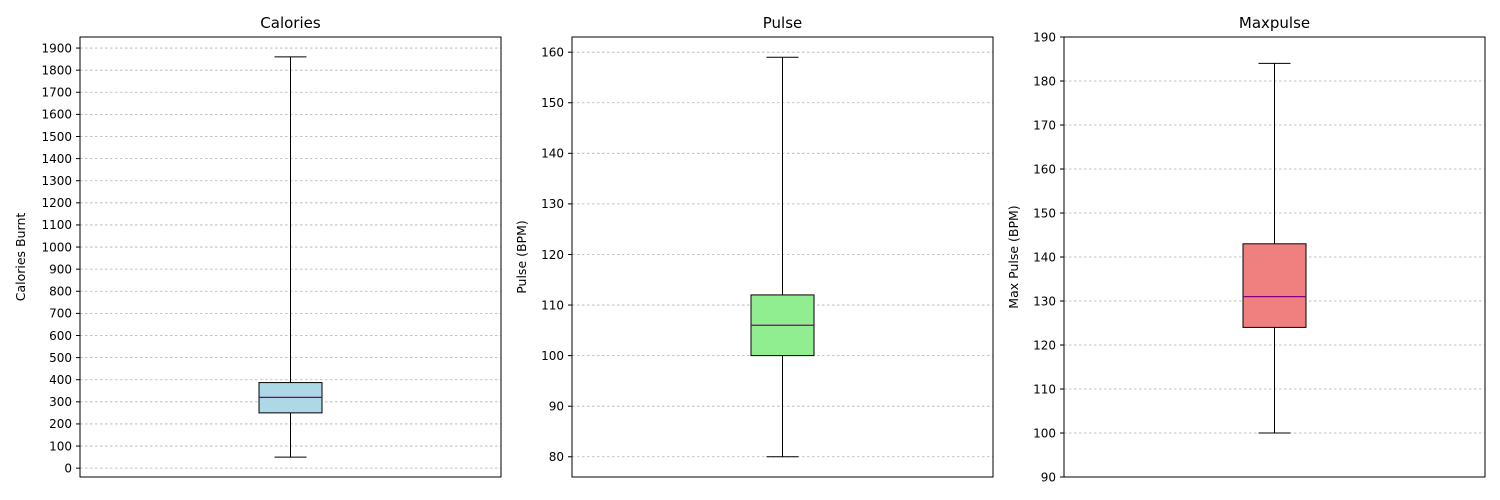 The image size is (1500, 500). I want to click on y-tick-label: 1100, so click(56, 225).